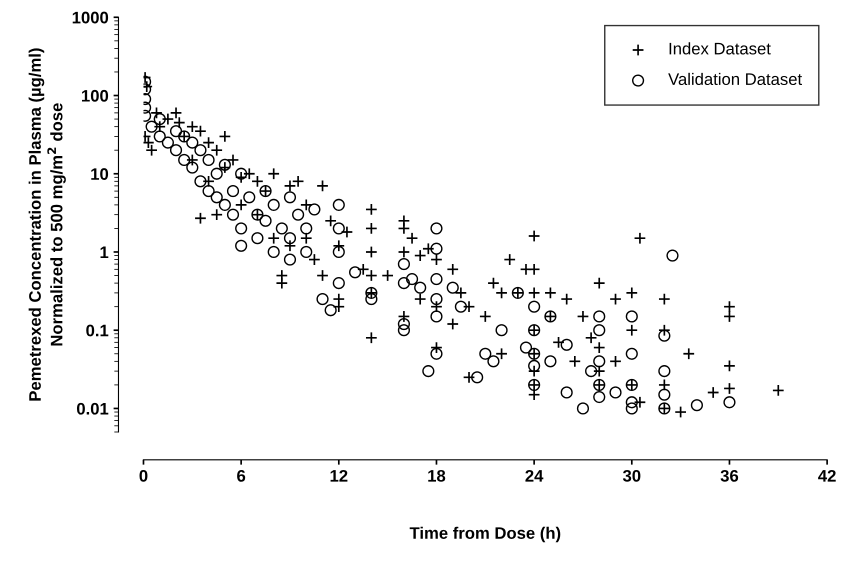  I want to click on x-tick-label: 12, so click(339, 476).